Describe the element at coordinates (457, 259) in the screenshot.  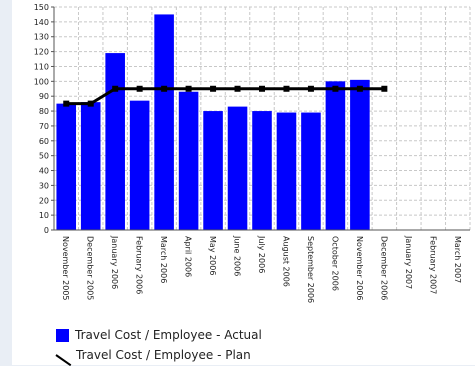
I see `x-tick-label: March 2007` at that location.